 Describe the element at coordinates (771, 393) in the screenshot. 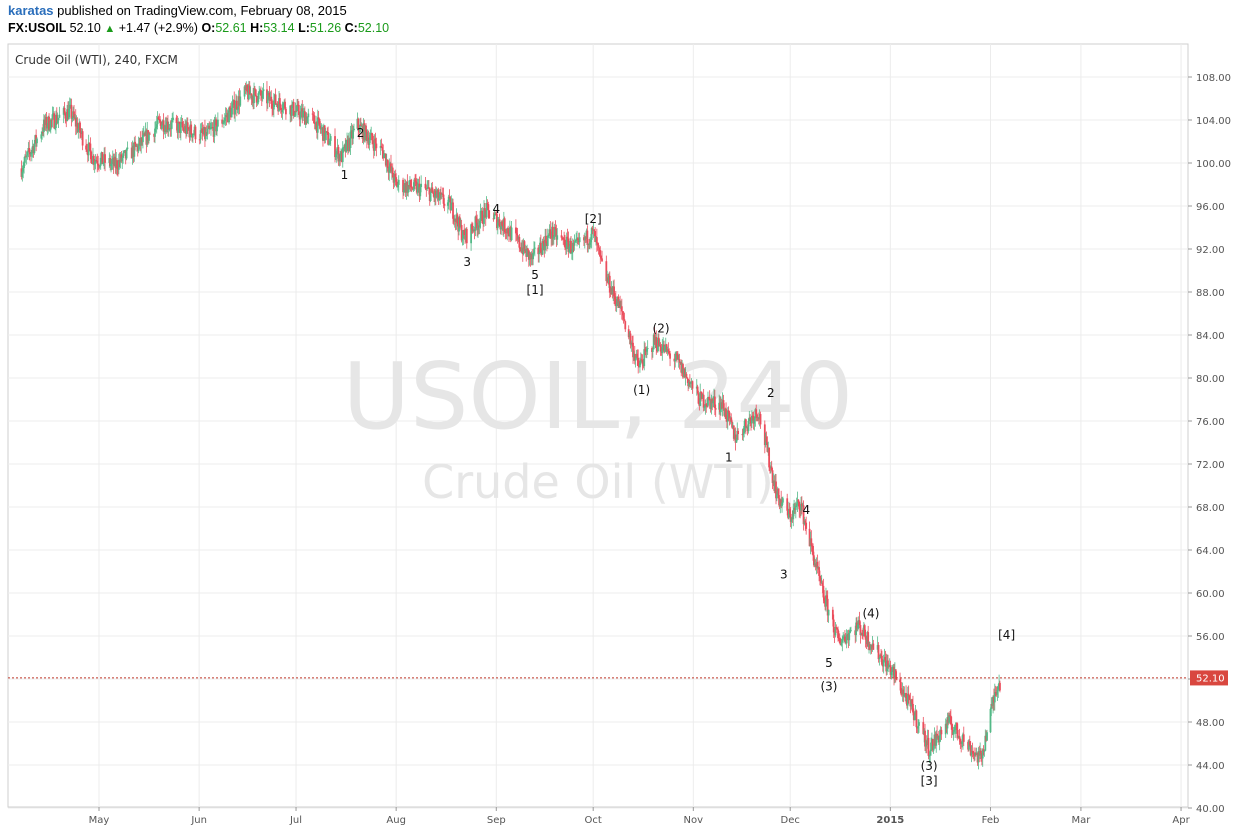

I see `wave-label: 2` at that location.